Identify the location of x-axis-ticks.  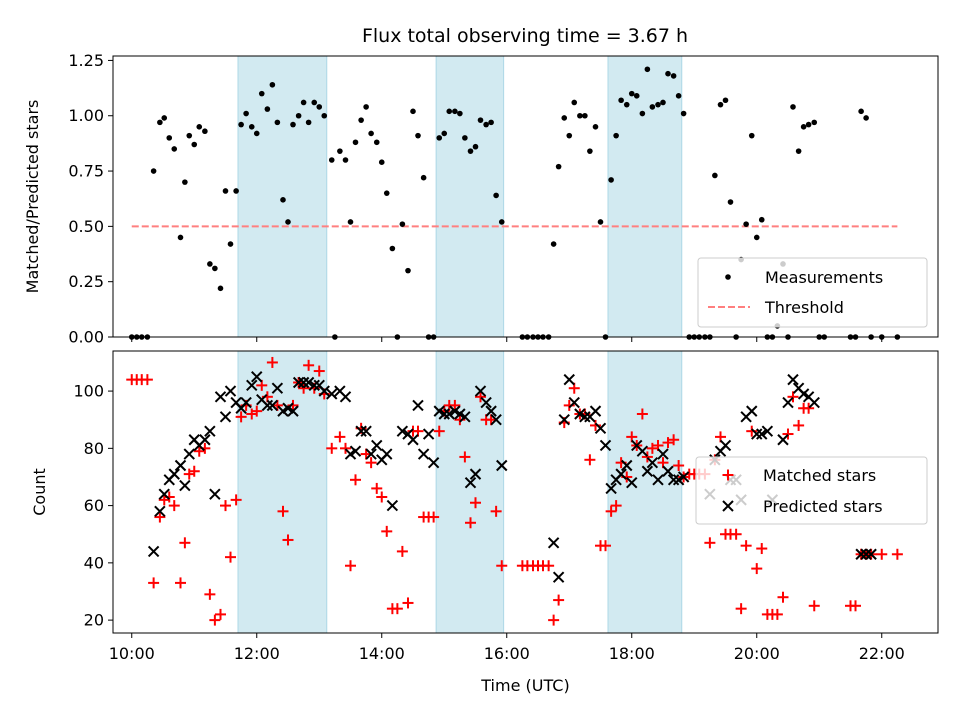
(507, 339).